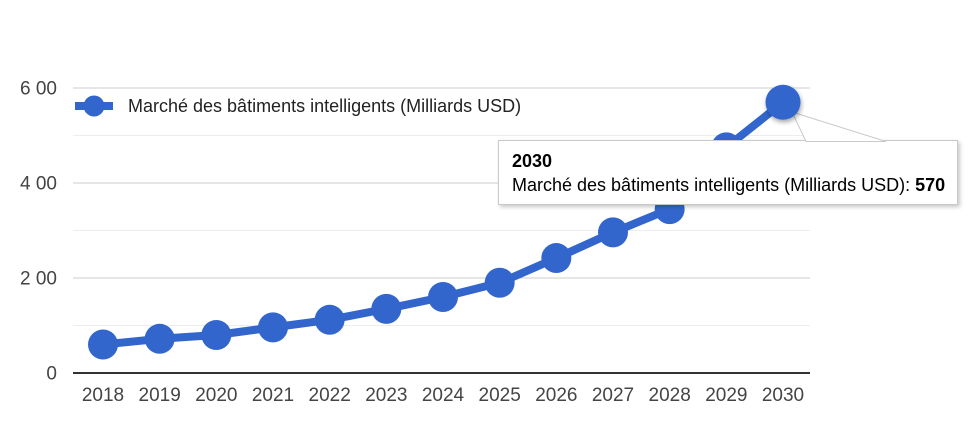 Image resolution: width=973 pixels, height=444 pixels. Describe the element at coordinates (930, 185) in the screenshot. I see `tooltip-value: 570` at that location.